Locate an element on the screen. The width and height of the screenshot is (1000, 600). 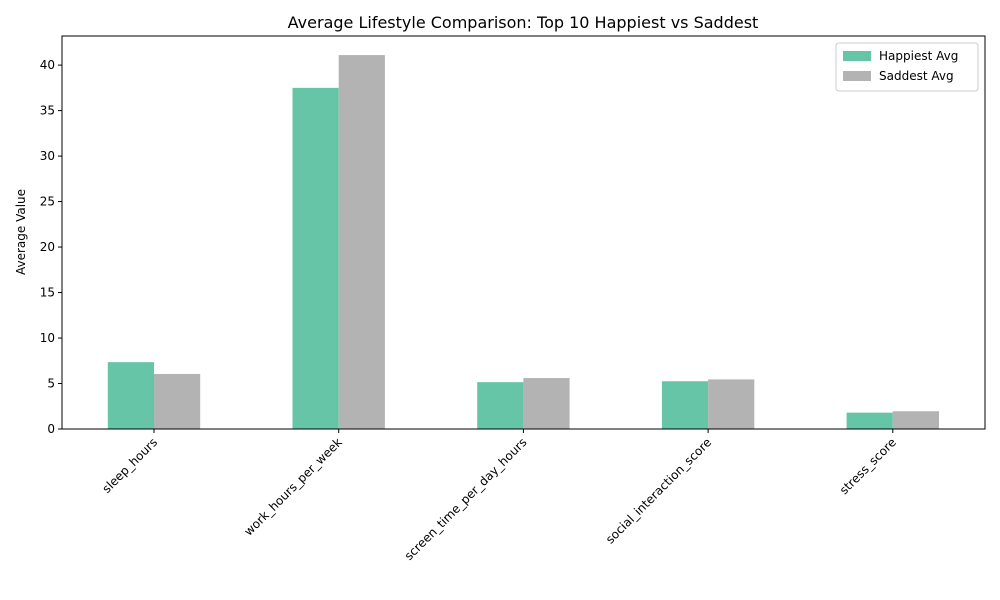
y-tick-label-35: 35 is located at coordinates (47, 111).